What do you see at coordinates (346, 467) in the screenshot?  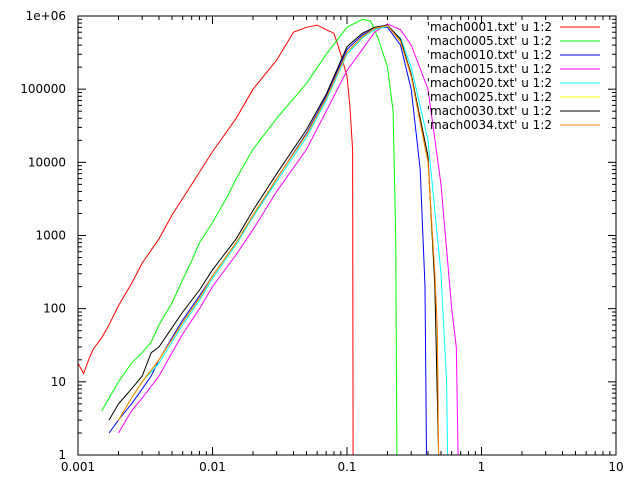 I see `x-tick-label: 0.1` at bounding box center [346, 467].